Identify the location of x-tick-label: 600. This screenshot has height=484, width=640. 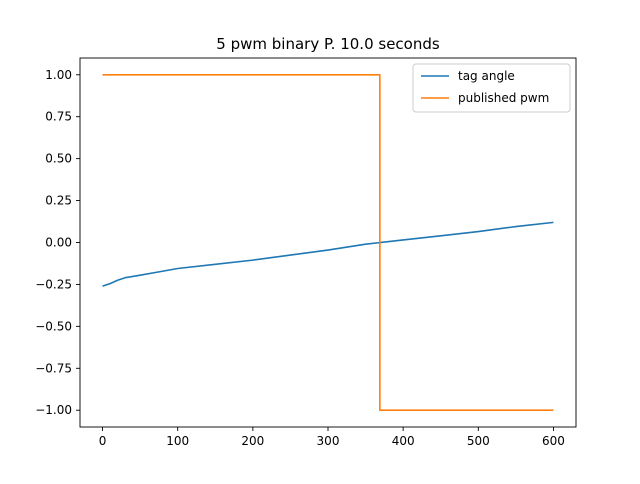
(553, 441).